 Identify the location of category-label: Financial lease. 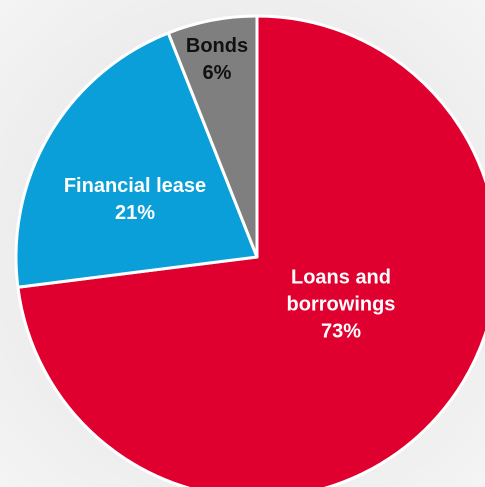
(135, 186).